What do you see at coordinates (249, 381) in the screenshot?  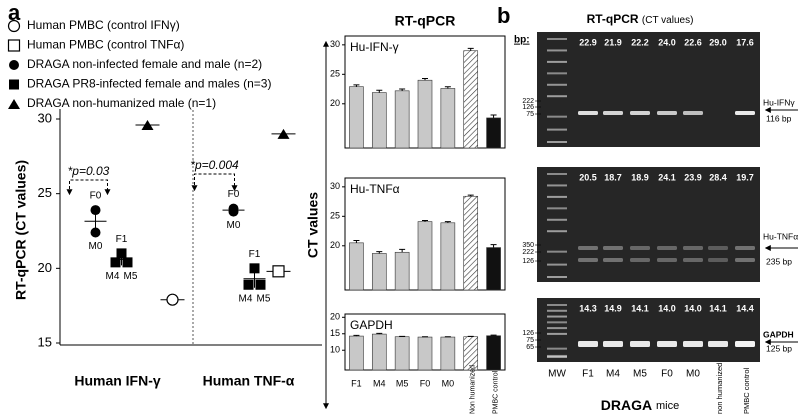 I see `x-tick-label: Human TNF-α` at bounding box center [249, 381].